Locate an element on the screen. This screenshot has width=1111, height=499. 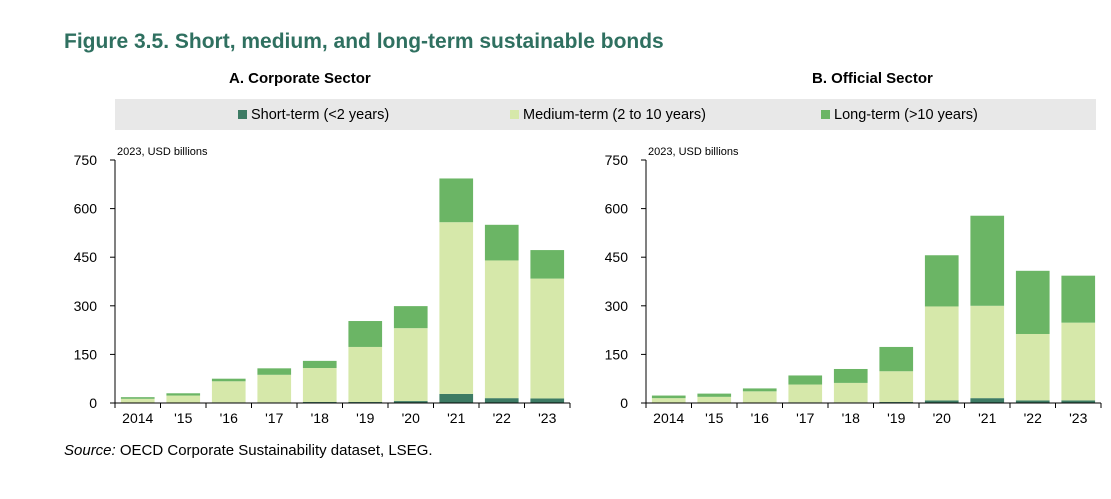
legend-item-short-term: Short-term (<2 years) is located at coordinates (313, 114).